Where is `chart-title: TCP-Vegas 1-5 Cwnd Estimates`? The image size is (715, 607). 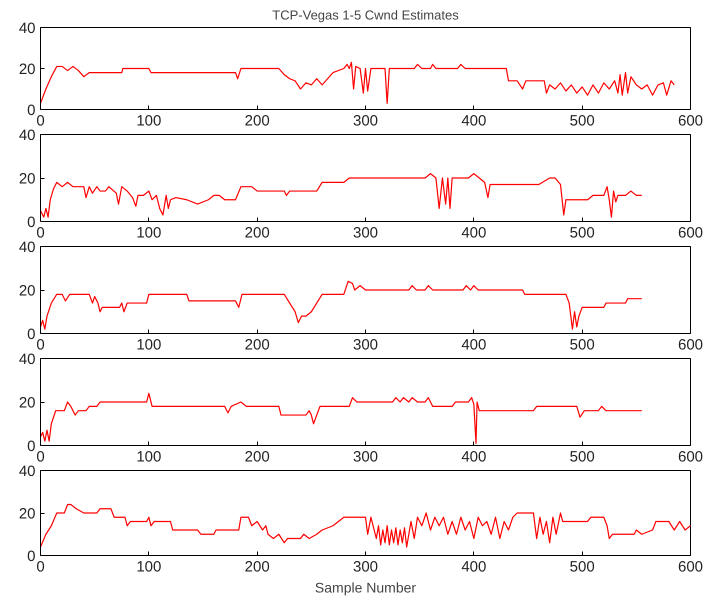 chart-title: TCP-Vegas 1-5 Cwnd Estimates is located at coordinates (366, 15).